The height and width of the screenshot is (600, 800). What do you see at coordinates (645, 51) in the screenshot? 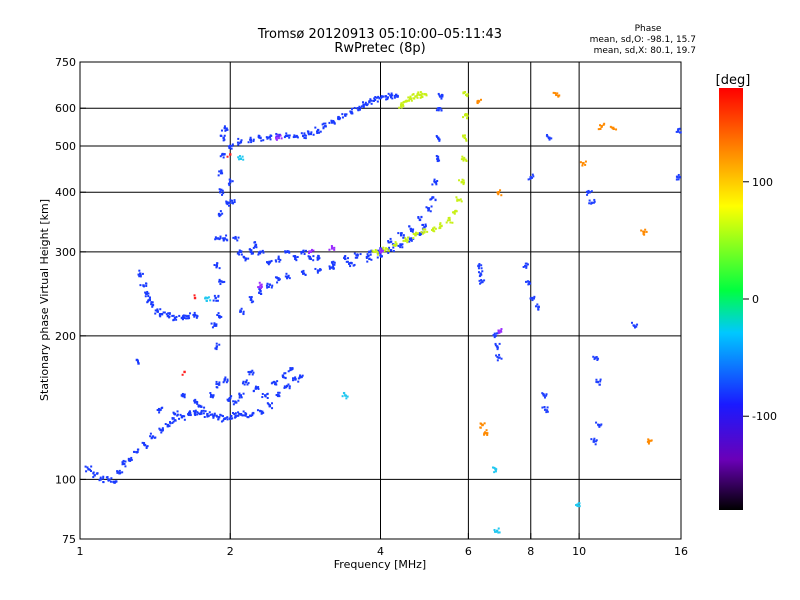
I see `legend-x-stats: mean, sd,X: 80.1, 19.7` at bounding box center [645, 51].